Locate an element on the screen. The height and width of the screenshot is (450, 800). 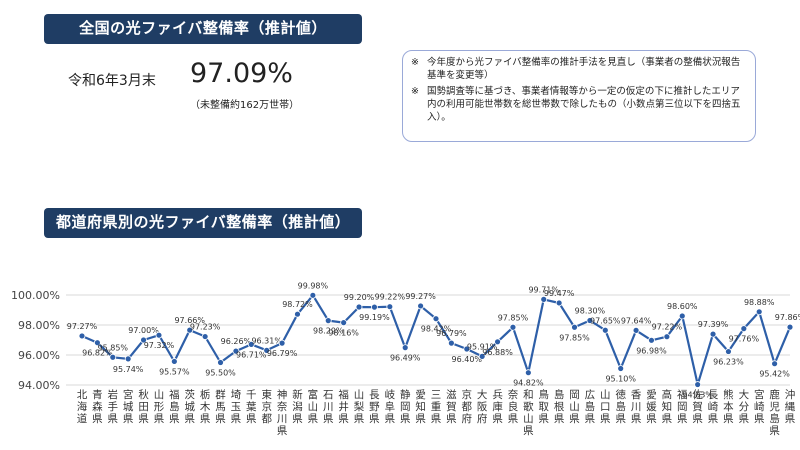
category-label: 千葉県 is located at coordinates (251, 407).